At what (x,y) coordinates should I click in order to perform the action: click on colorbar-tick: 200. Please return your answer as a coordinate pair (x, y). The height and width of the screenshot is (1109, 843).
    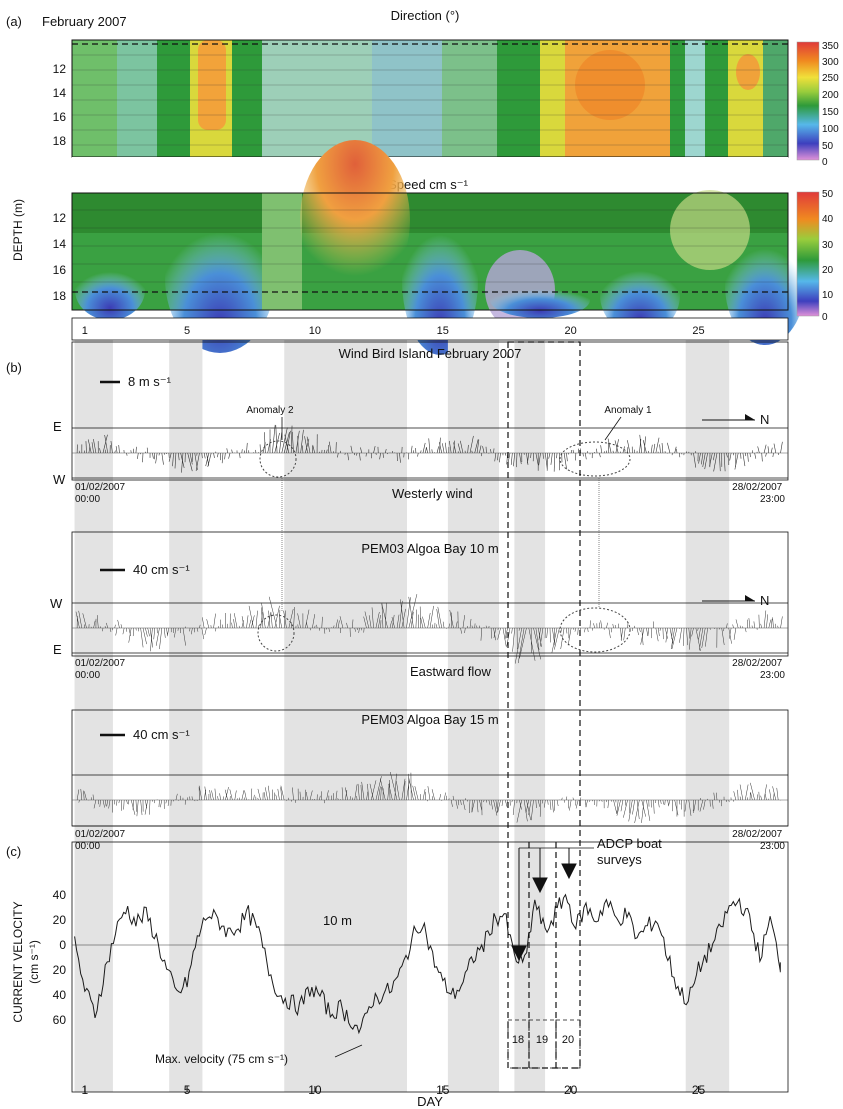
    Looking at the image, I should click on (830, 95).